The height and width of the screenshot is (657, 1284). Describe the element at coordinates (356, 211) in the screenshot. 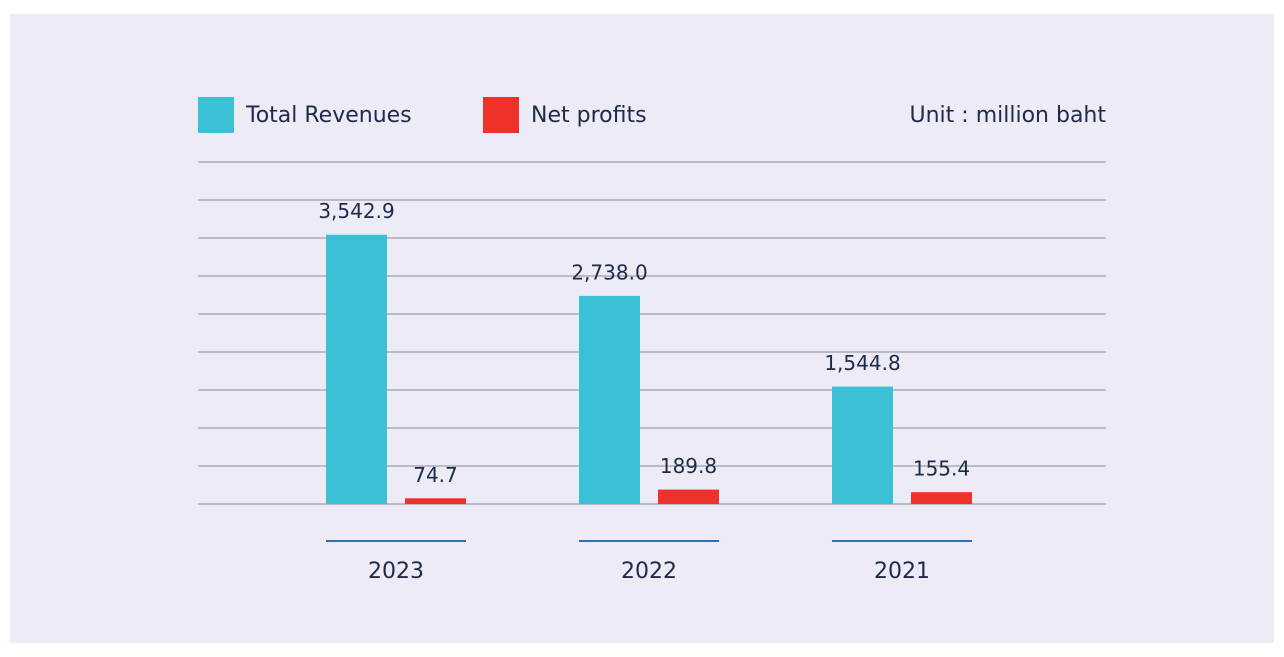

I see `value-label: 3,542.9` at that location.